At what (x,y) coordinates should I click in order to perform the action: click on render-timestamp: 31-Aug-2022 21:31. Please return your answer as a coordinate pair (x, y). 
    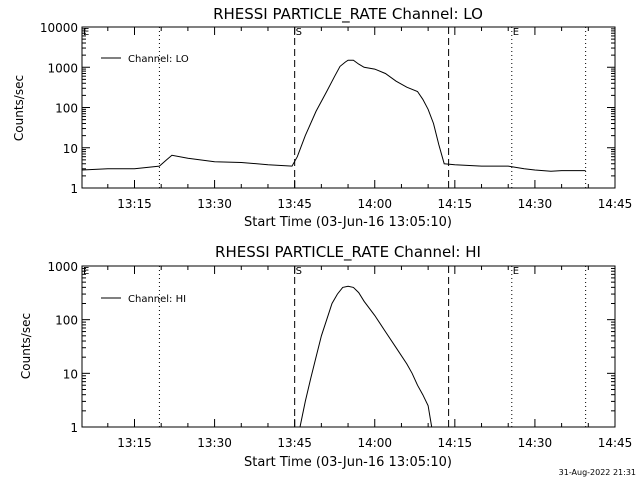
    Looking at the image, I should click on (597, 472).